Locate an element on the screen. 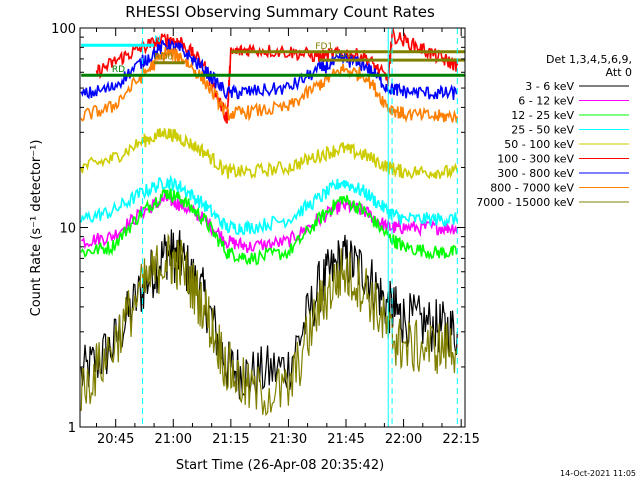 This screenshot has height=485, width=640. x-tick-label-5: 22:00 is located at coordinates (403, 439).